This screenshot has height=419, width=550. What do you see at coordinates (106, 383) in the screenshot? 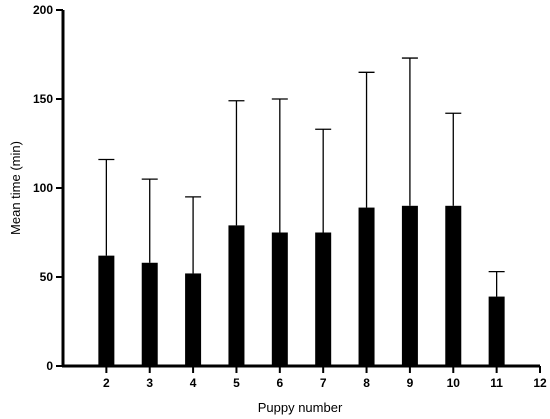
I see `x-tick-label: 2` at bounding box center [106, 383].